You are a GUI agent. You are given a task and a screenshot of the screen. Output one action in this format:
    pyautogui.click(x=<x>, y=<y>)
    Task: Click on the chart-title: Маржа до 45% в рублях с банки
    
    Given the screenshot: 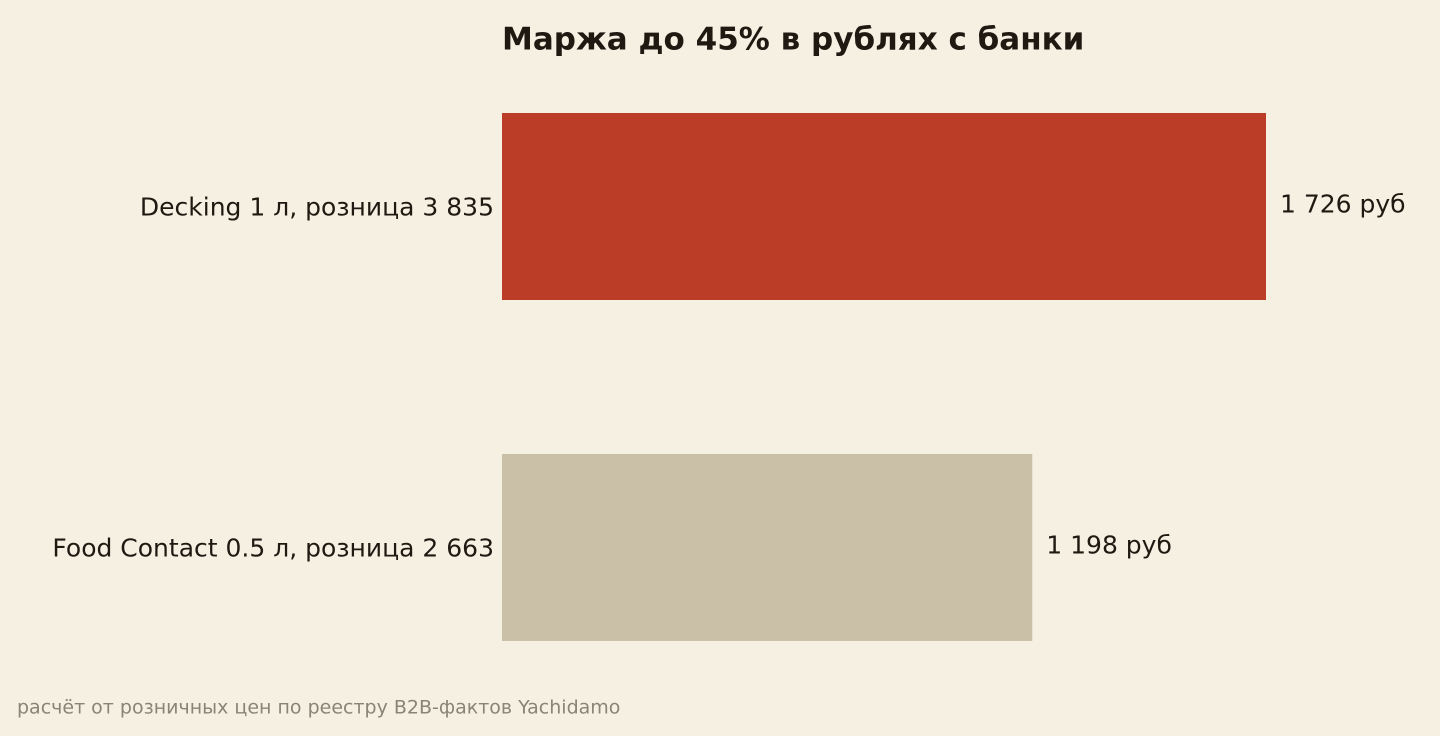 What is the action you would take?
    pyautogui.click(x=793, y=40)
    